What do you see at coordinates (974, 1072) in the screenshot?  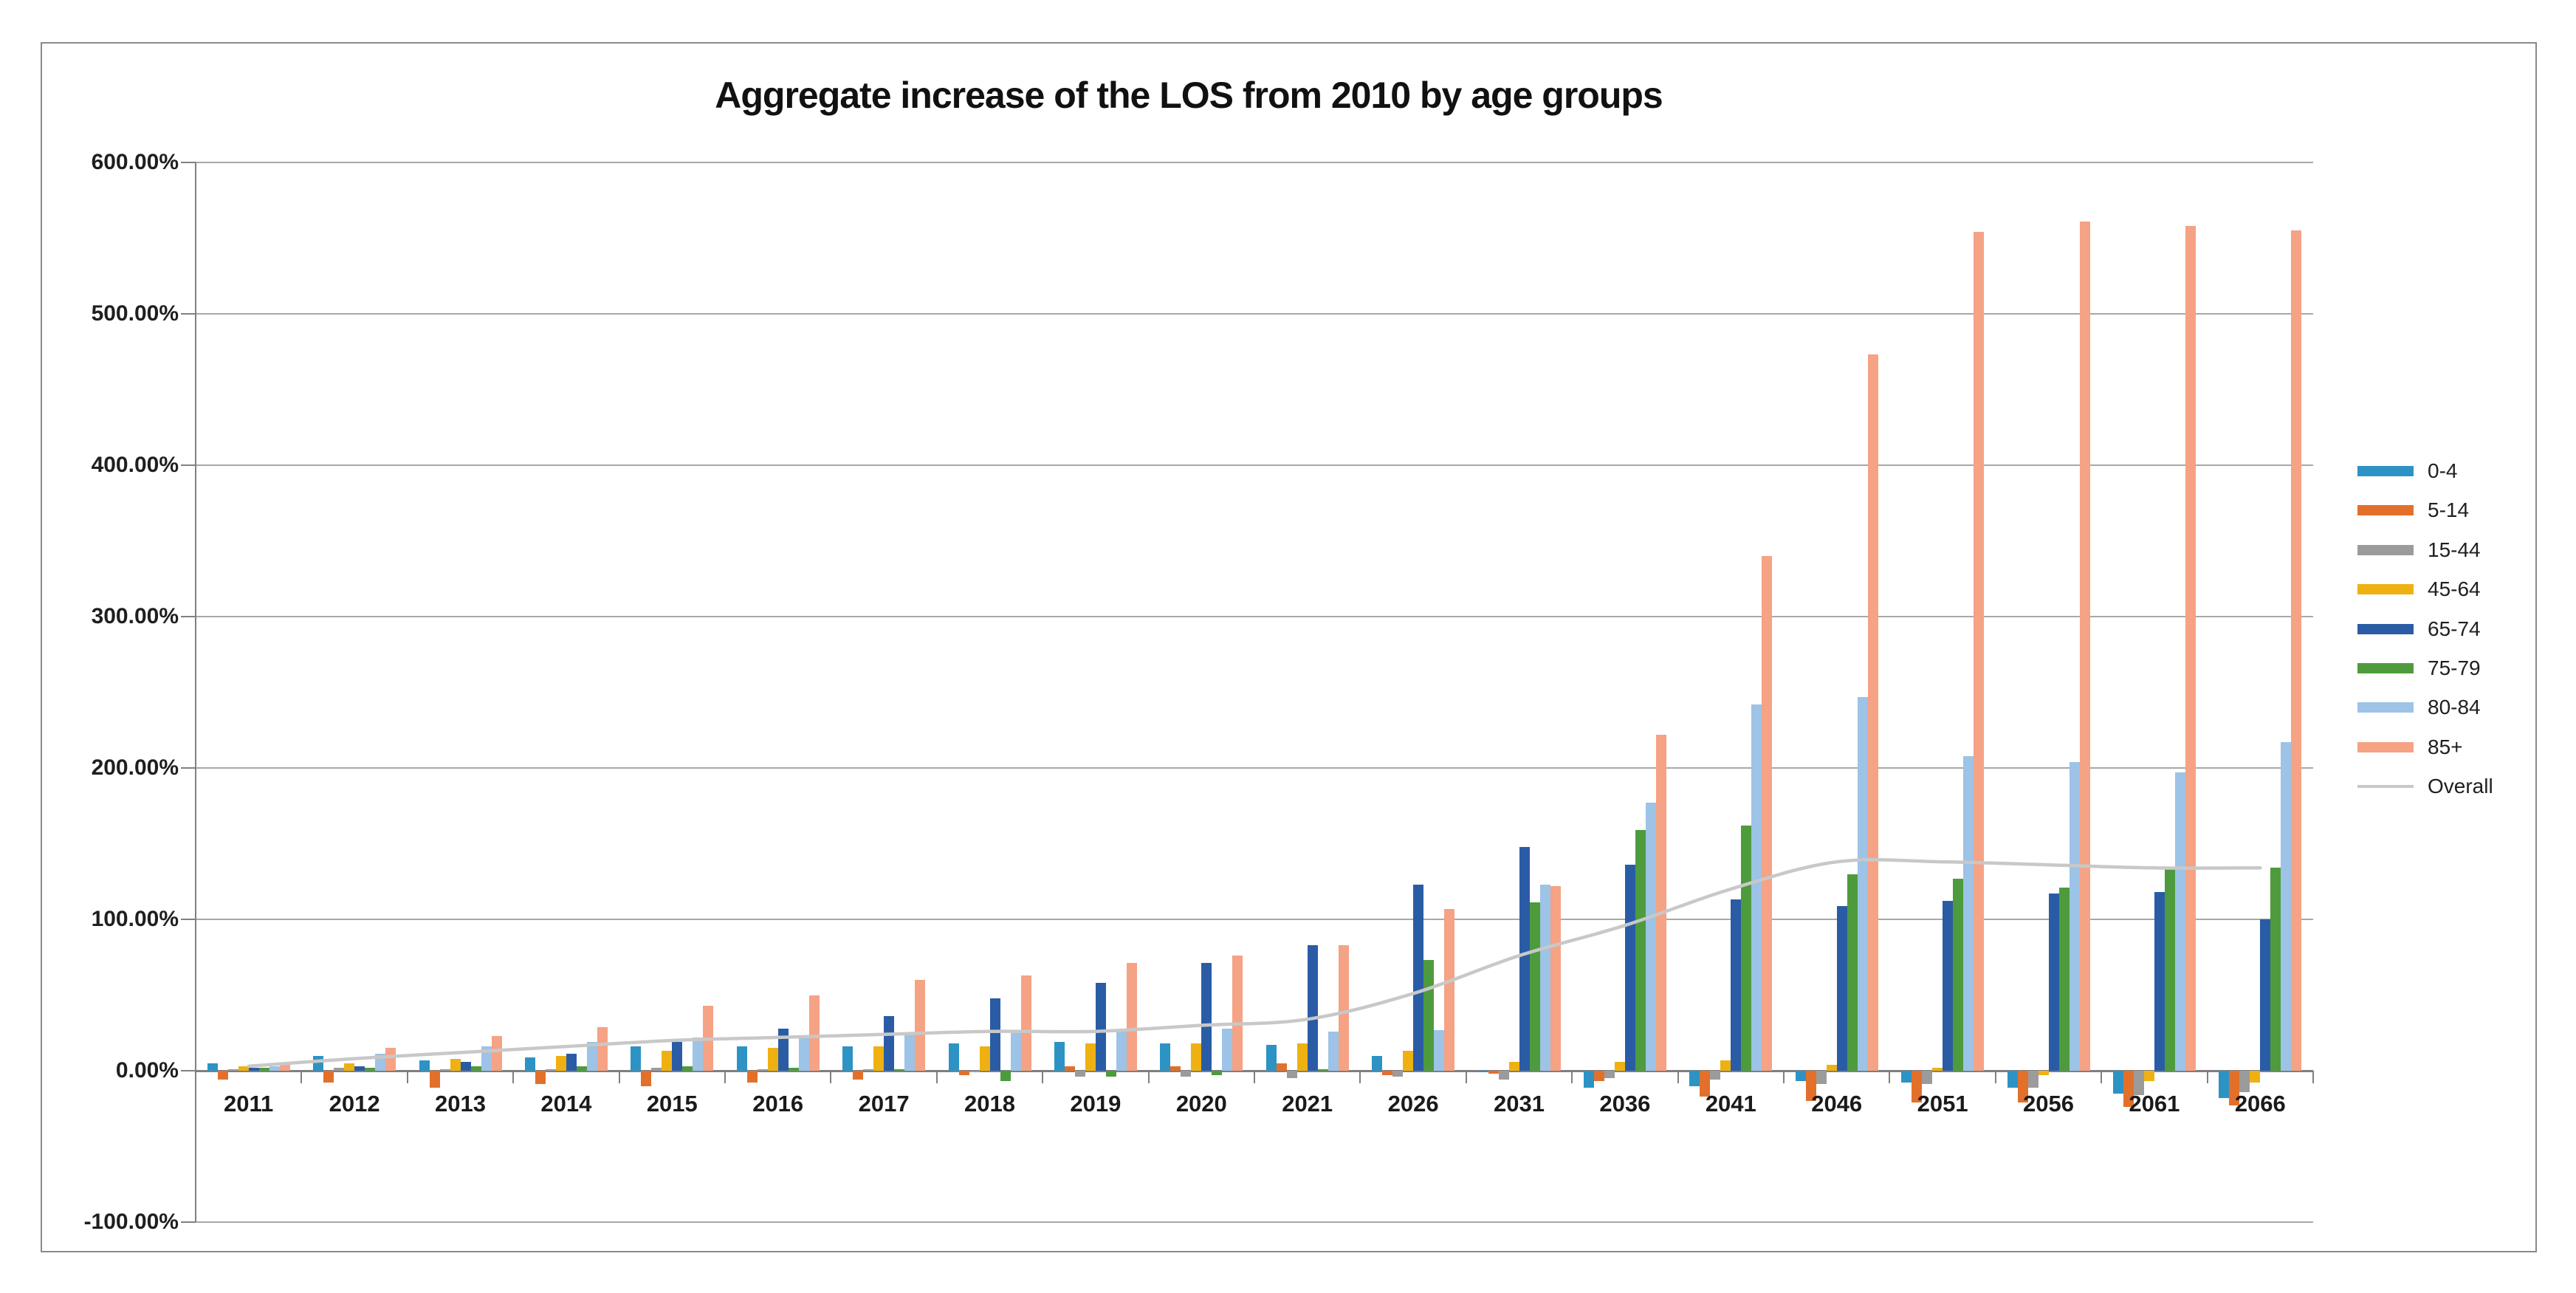 I see `bar-15-44-2018` at bounding box center [974, 1072].